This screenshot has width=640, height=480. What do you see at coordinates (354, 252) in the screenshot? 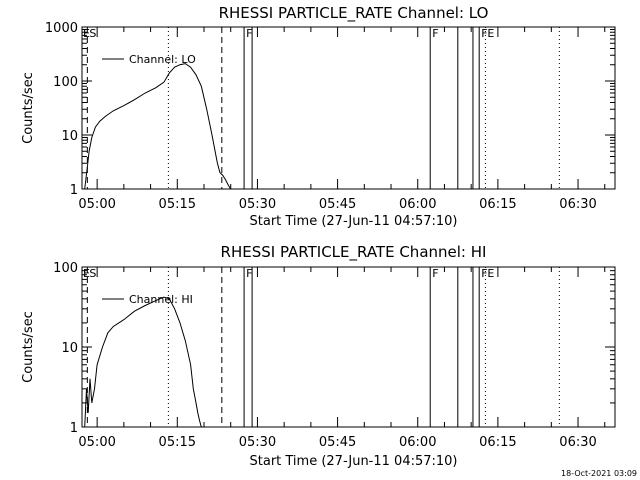
I see `chart-title: RHESSI PARTICLE_RATE Channel: HI` at bounding box center [354, 252].